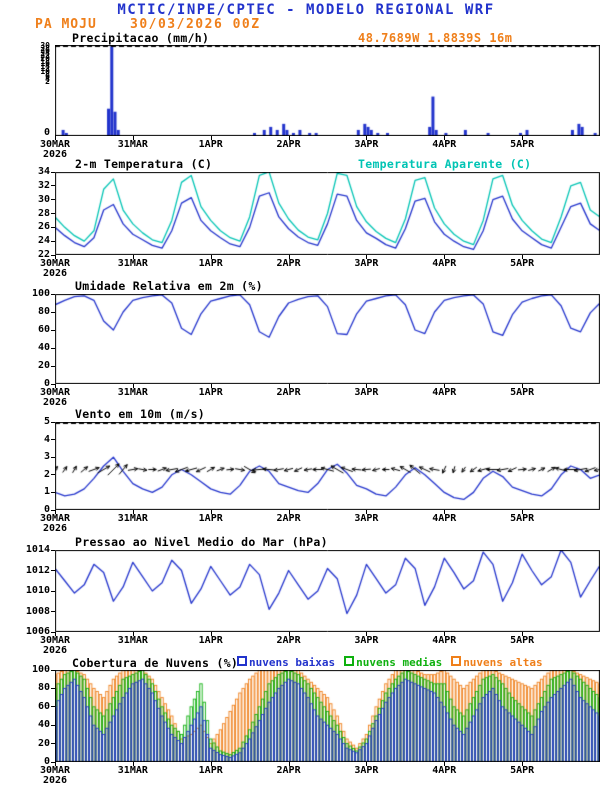 This screenshot has height=792, width=612. I want to click on pressure-title: Pressao ao Nivel Medio do Mar (hPa), so click(201, 542).